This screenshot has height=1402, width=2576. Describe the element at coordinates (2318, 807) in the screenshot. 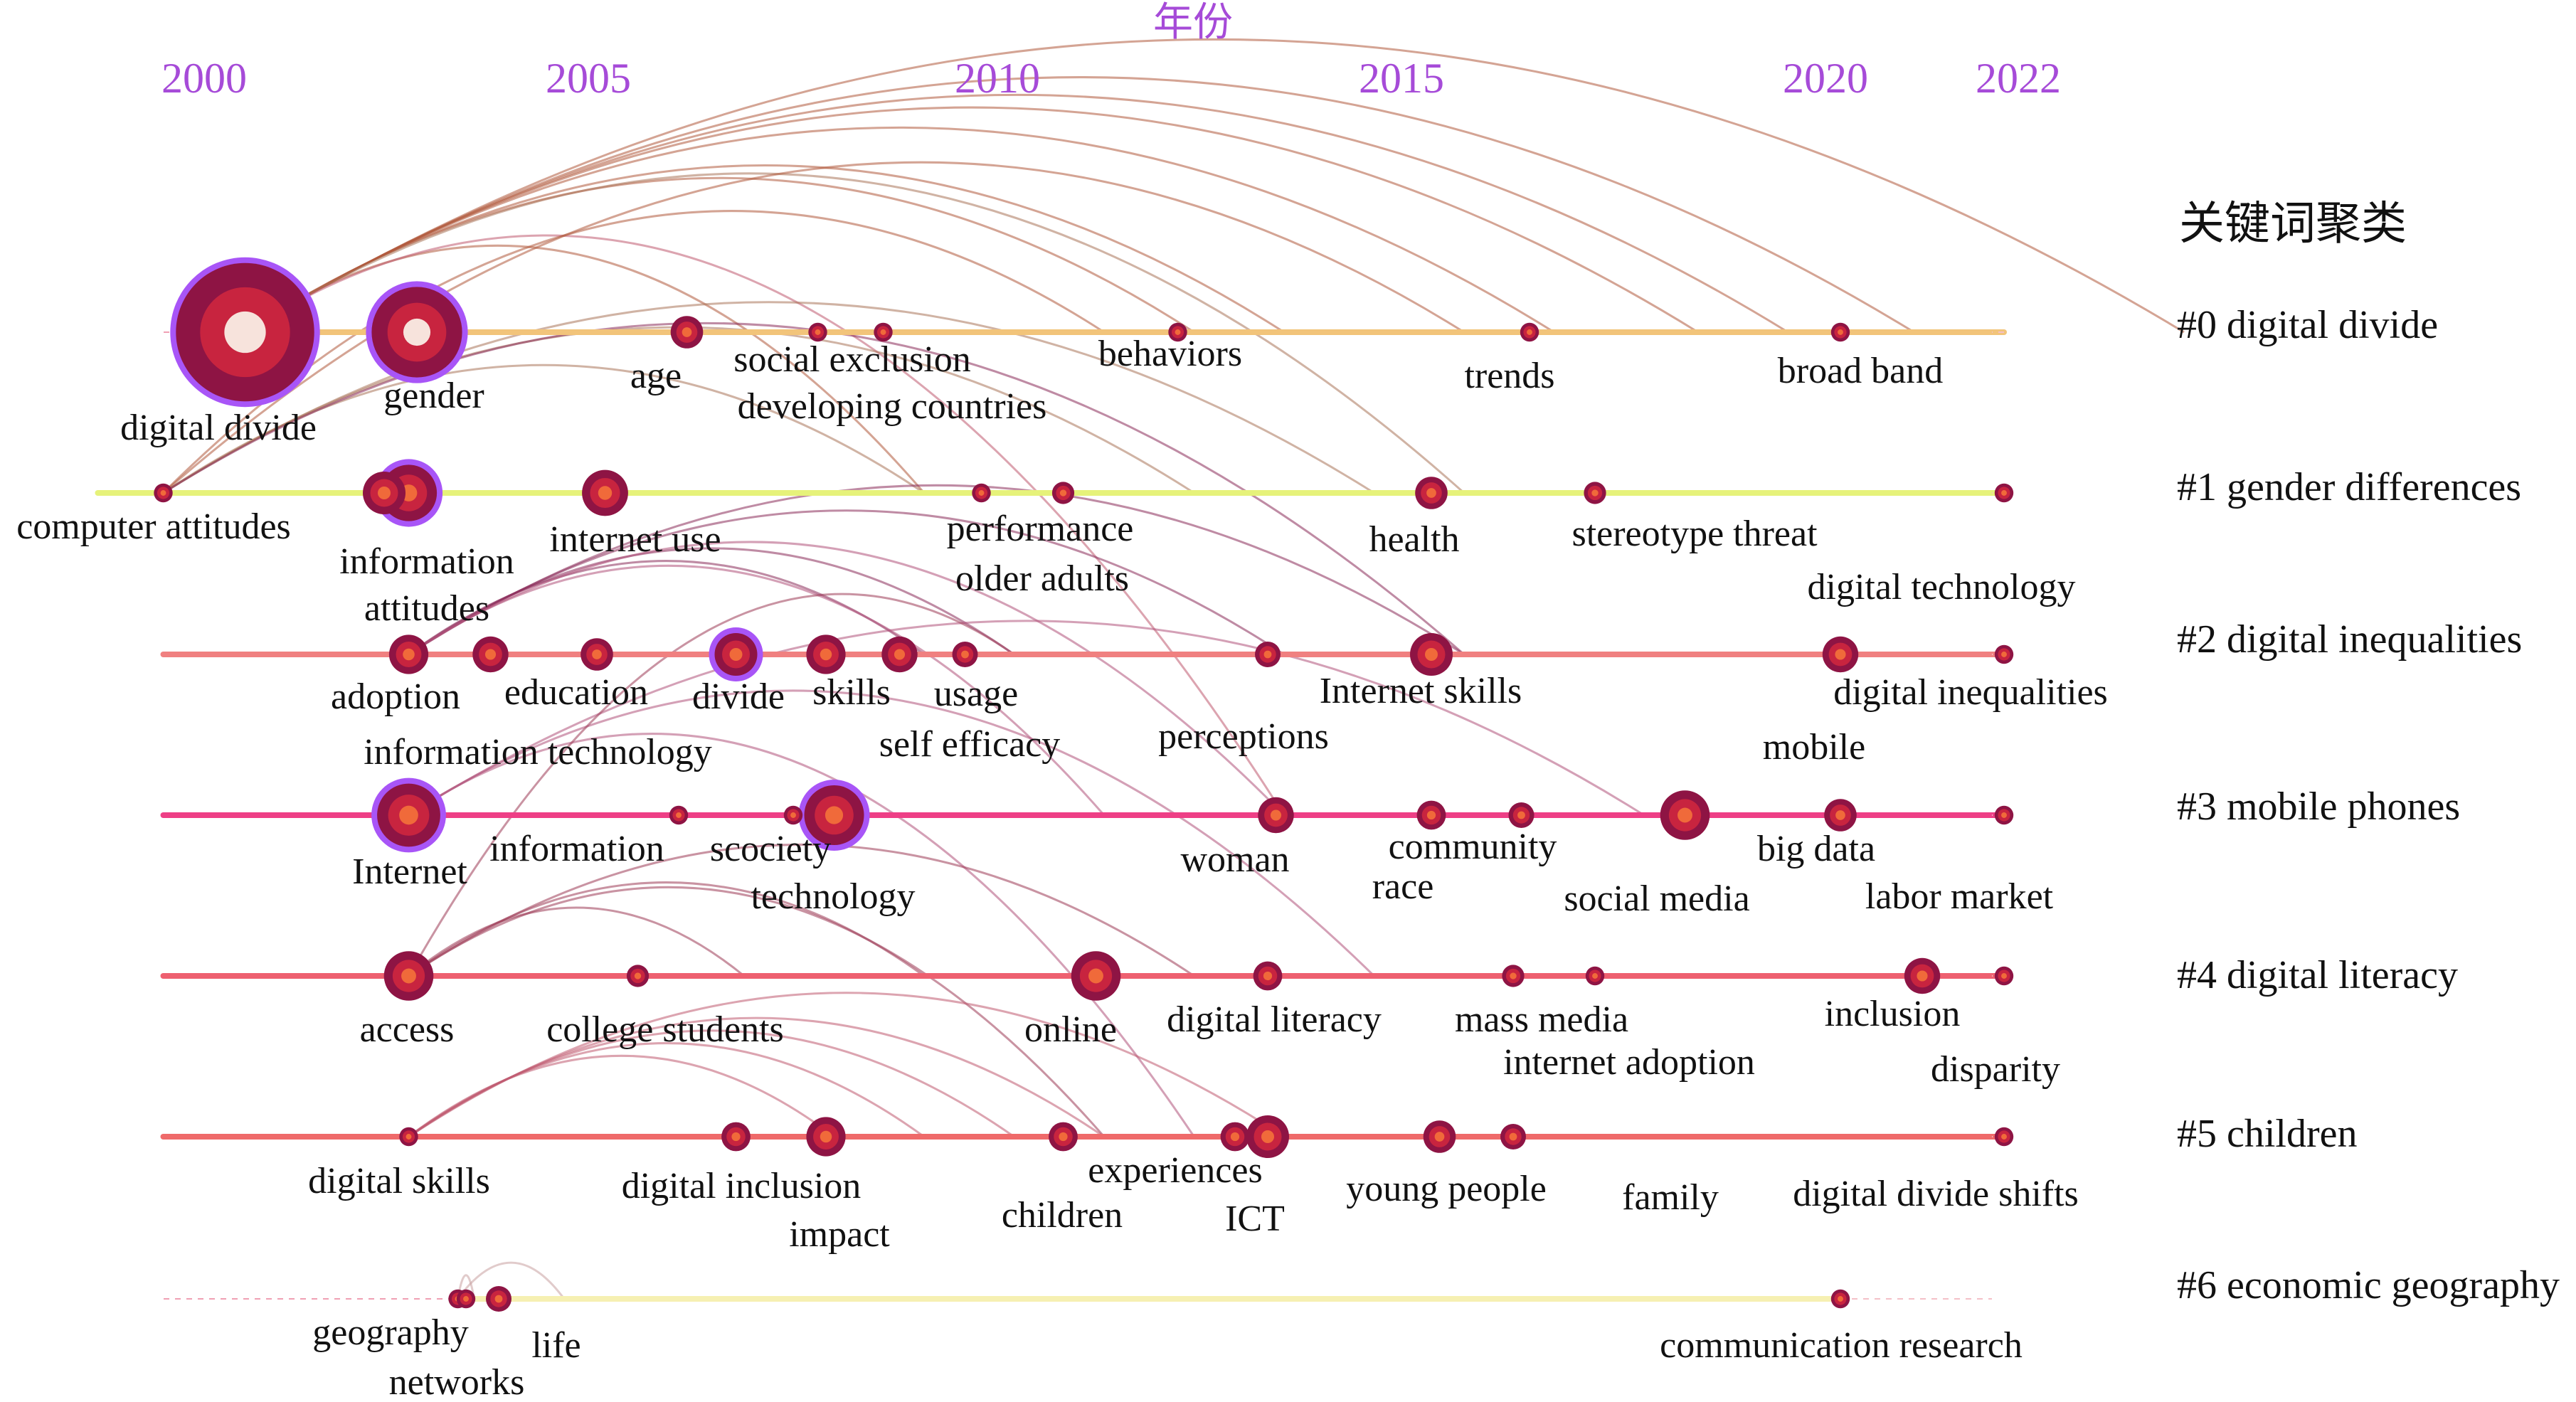

I see `cluster-label: #3 mobile phones` at that location.